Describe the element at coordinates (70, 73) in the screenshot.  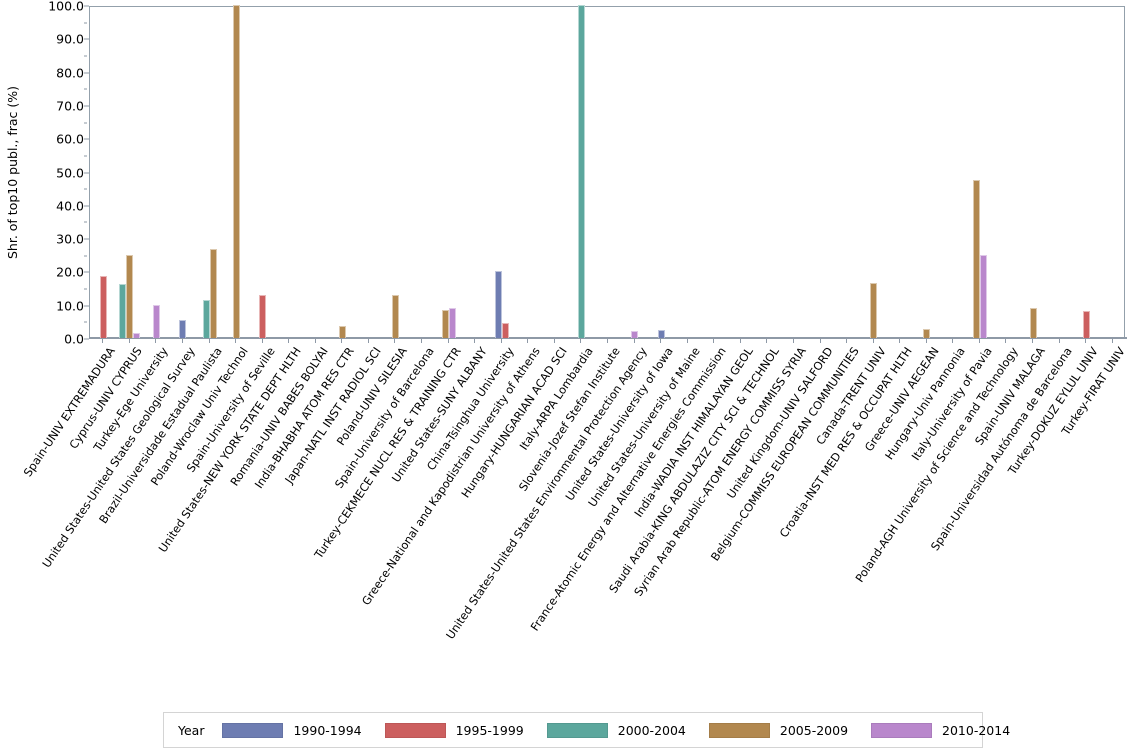
I see `y-tick-label: 80.0` at that location.